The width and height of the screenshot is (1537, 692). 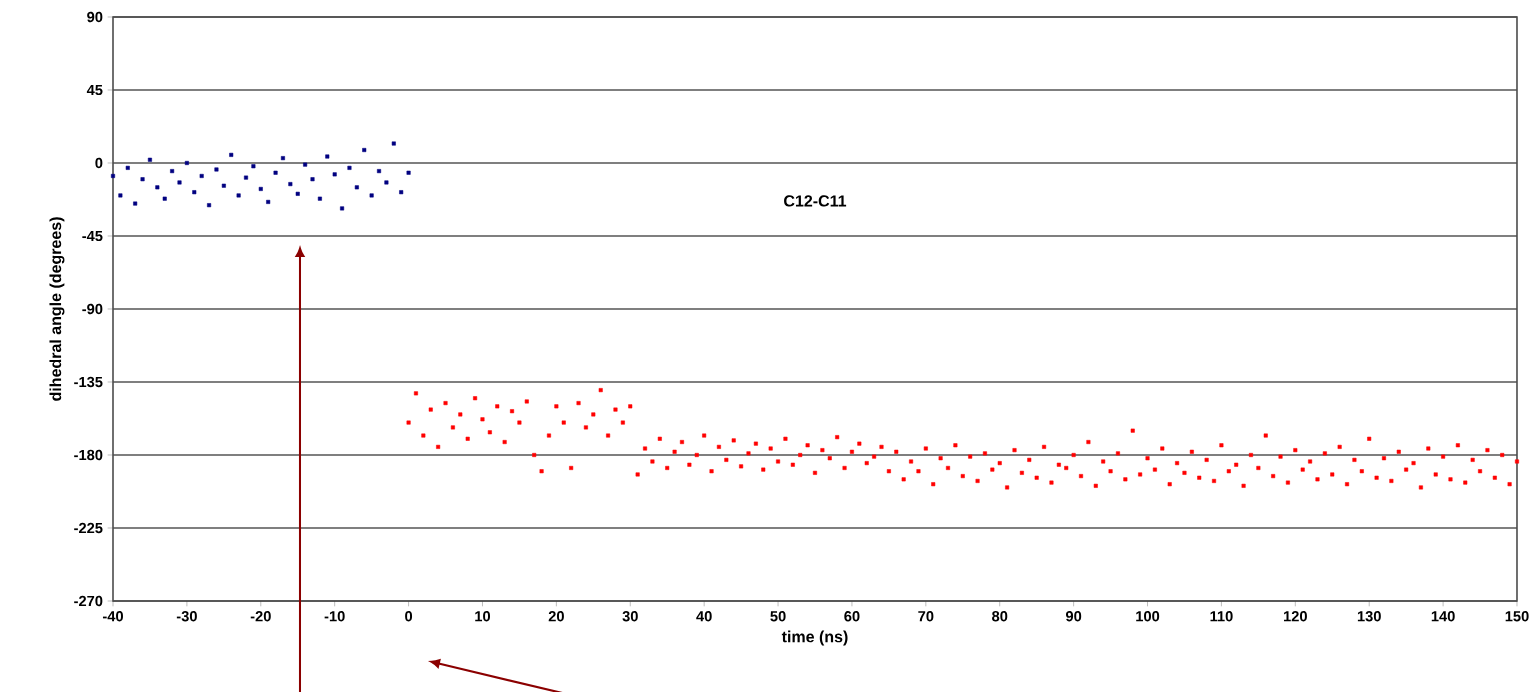 What do you see at coordinates (926, 616) in the screenshot?
I see `x-tick-label: 70` at bounding box center [926, 616].